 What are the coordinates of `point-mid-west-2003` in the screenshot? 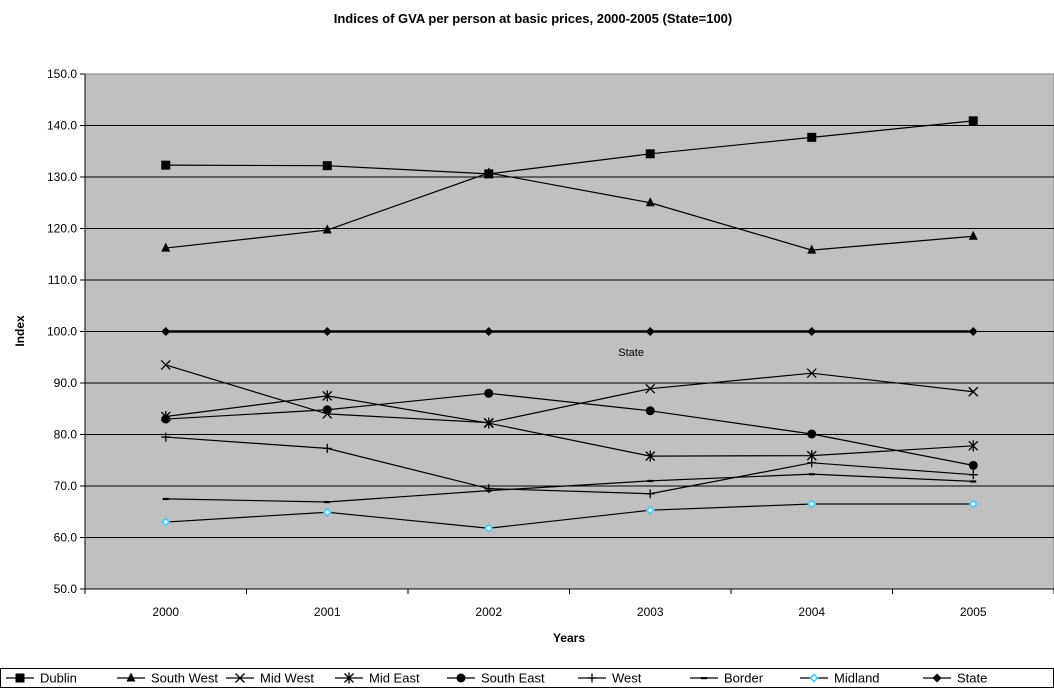 It's located at (650, 388).